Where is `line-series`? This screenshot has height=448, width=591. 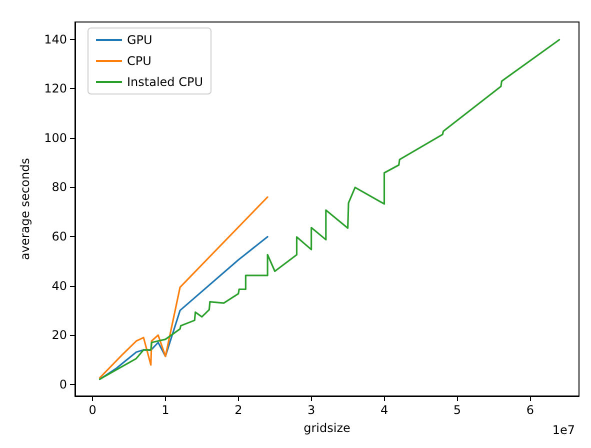 line-series is located at coordinates (183, 287).